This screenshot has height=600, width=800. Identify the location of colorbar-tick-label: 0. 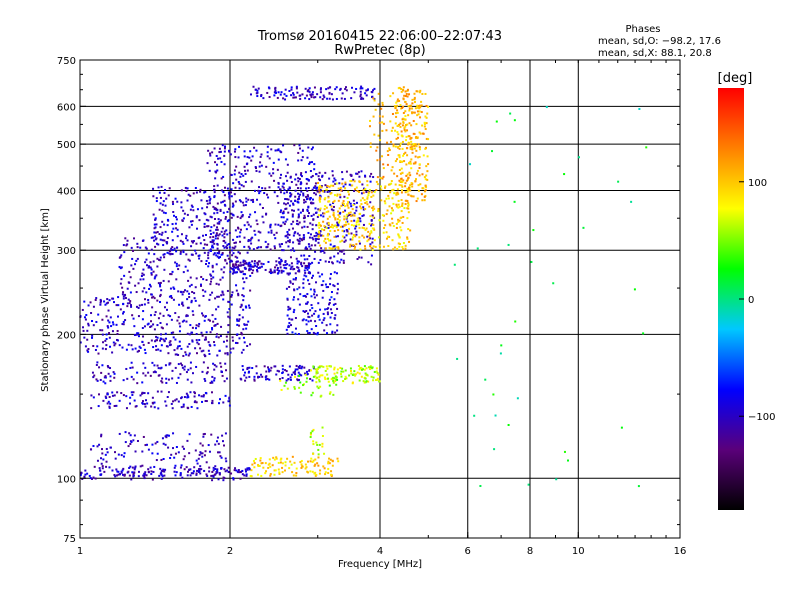
(751, 300).